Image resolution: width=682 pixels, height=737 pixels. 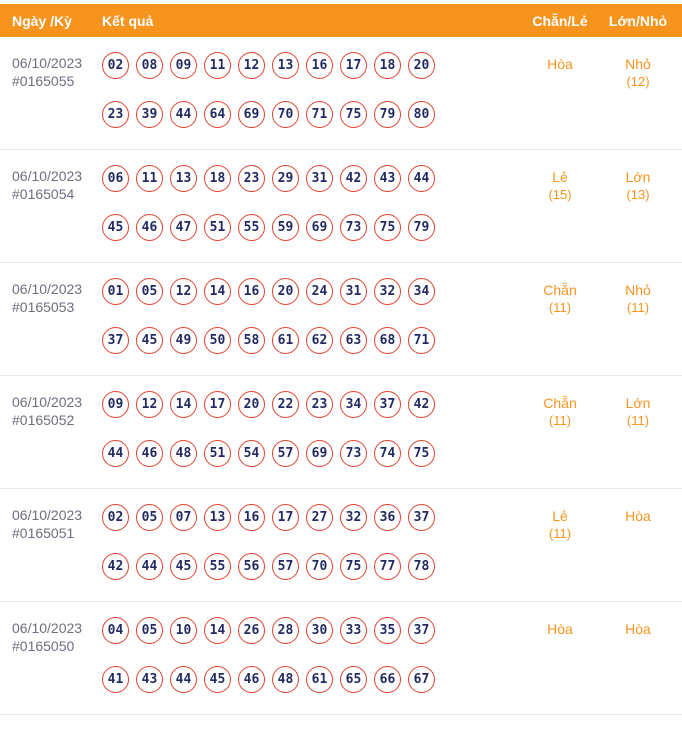 I want to click on number-ball: 14, so click(x=183, y=404).